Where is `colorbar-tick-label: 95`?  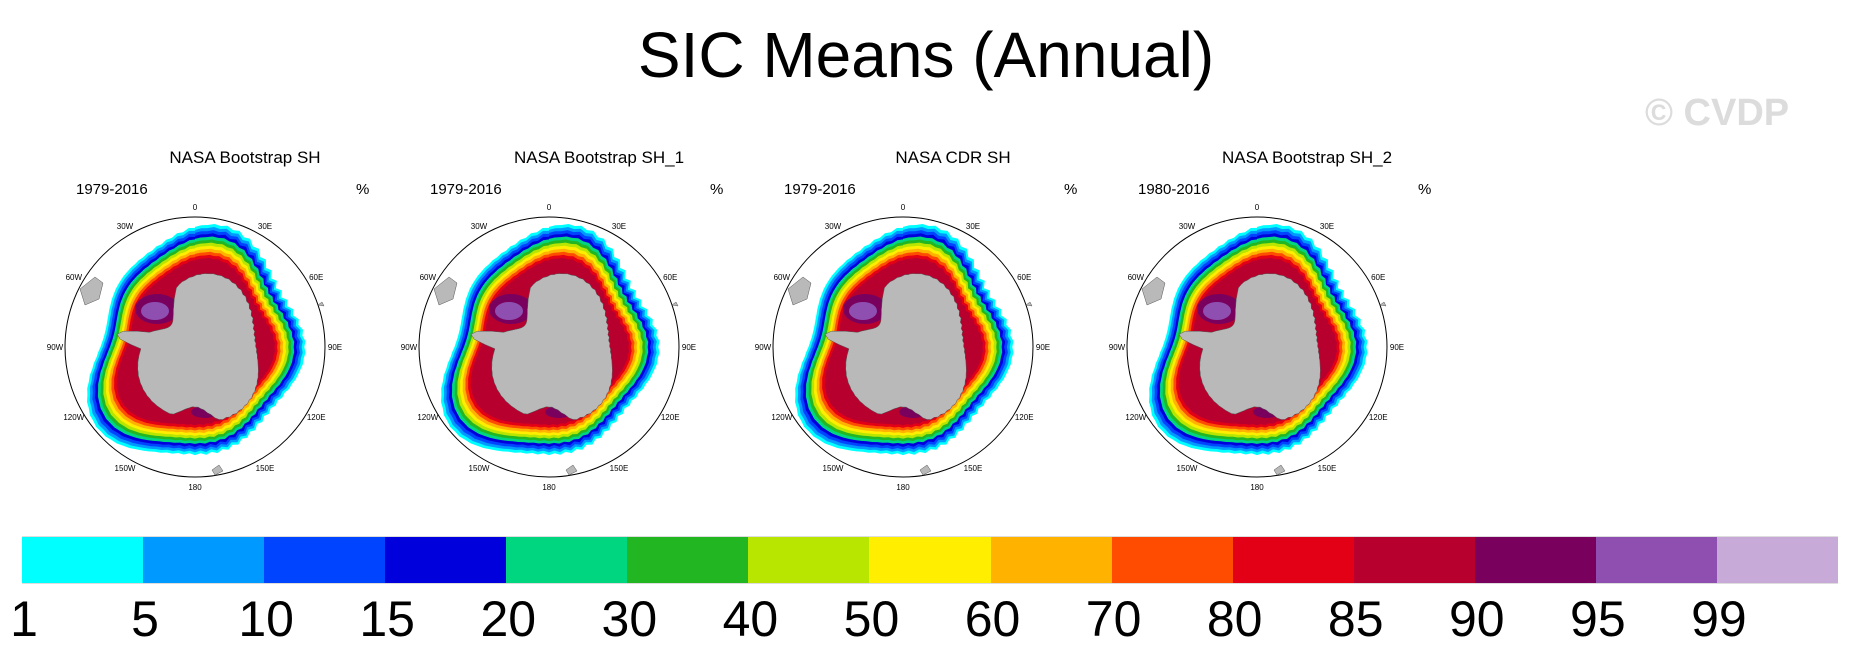
colorbar-tick-label: 95 is located at coordinates (1598, 619).